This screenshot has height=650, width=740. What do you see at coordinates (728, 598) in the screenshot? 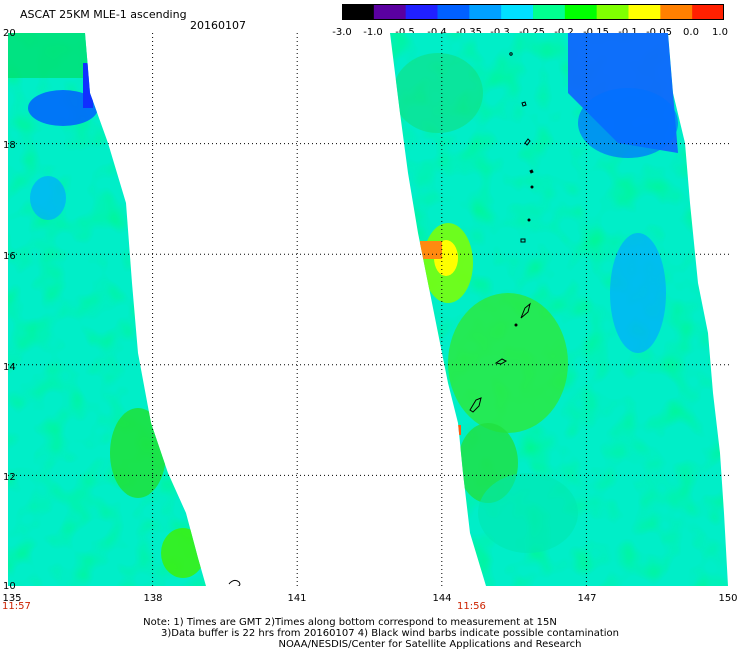
I see `lon-tick-label: 150` at bounding box center [728, 598].